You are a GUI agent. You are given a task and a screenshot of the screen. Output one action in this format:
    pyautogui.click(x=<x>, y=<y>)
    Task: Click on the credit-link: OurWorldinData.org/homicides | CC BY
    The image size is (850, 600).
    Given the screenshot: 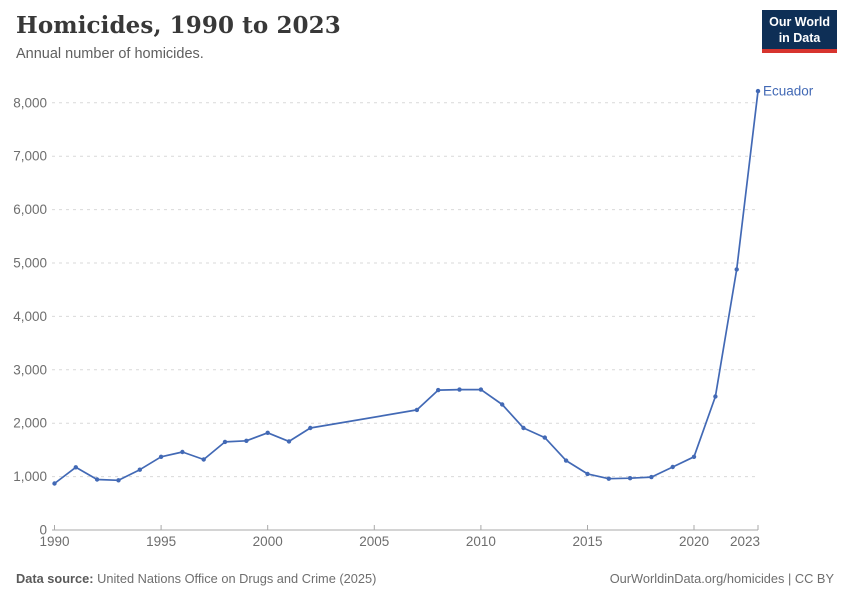 What is the action you would take?
    pyautogui.click(x=721, y=578)
    